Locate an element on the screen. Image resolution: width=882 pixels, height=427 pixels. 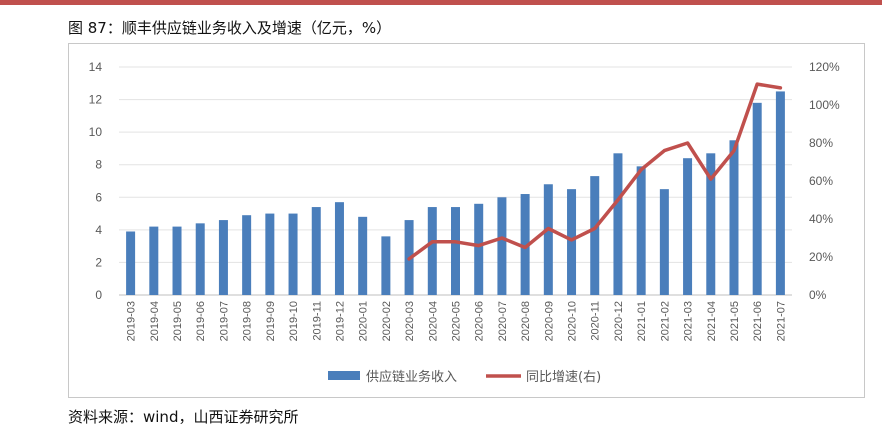
x-tick-label: 2020-12 is located at coordinates (619, 321).